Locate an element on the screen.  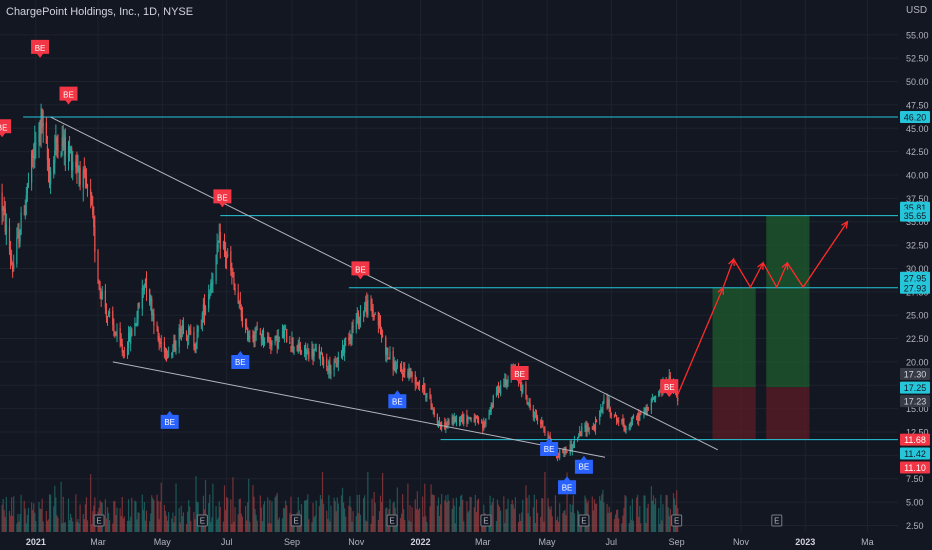
price-tag-text: 17.25 is located at coordinates (915, 388).